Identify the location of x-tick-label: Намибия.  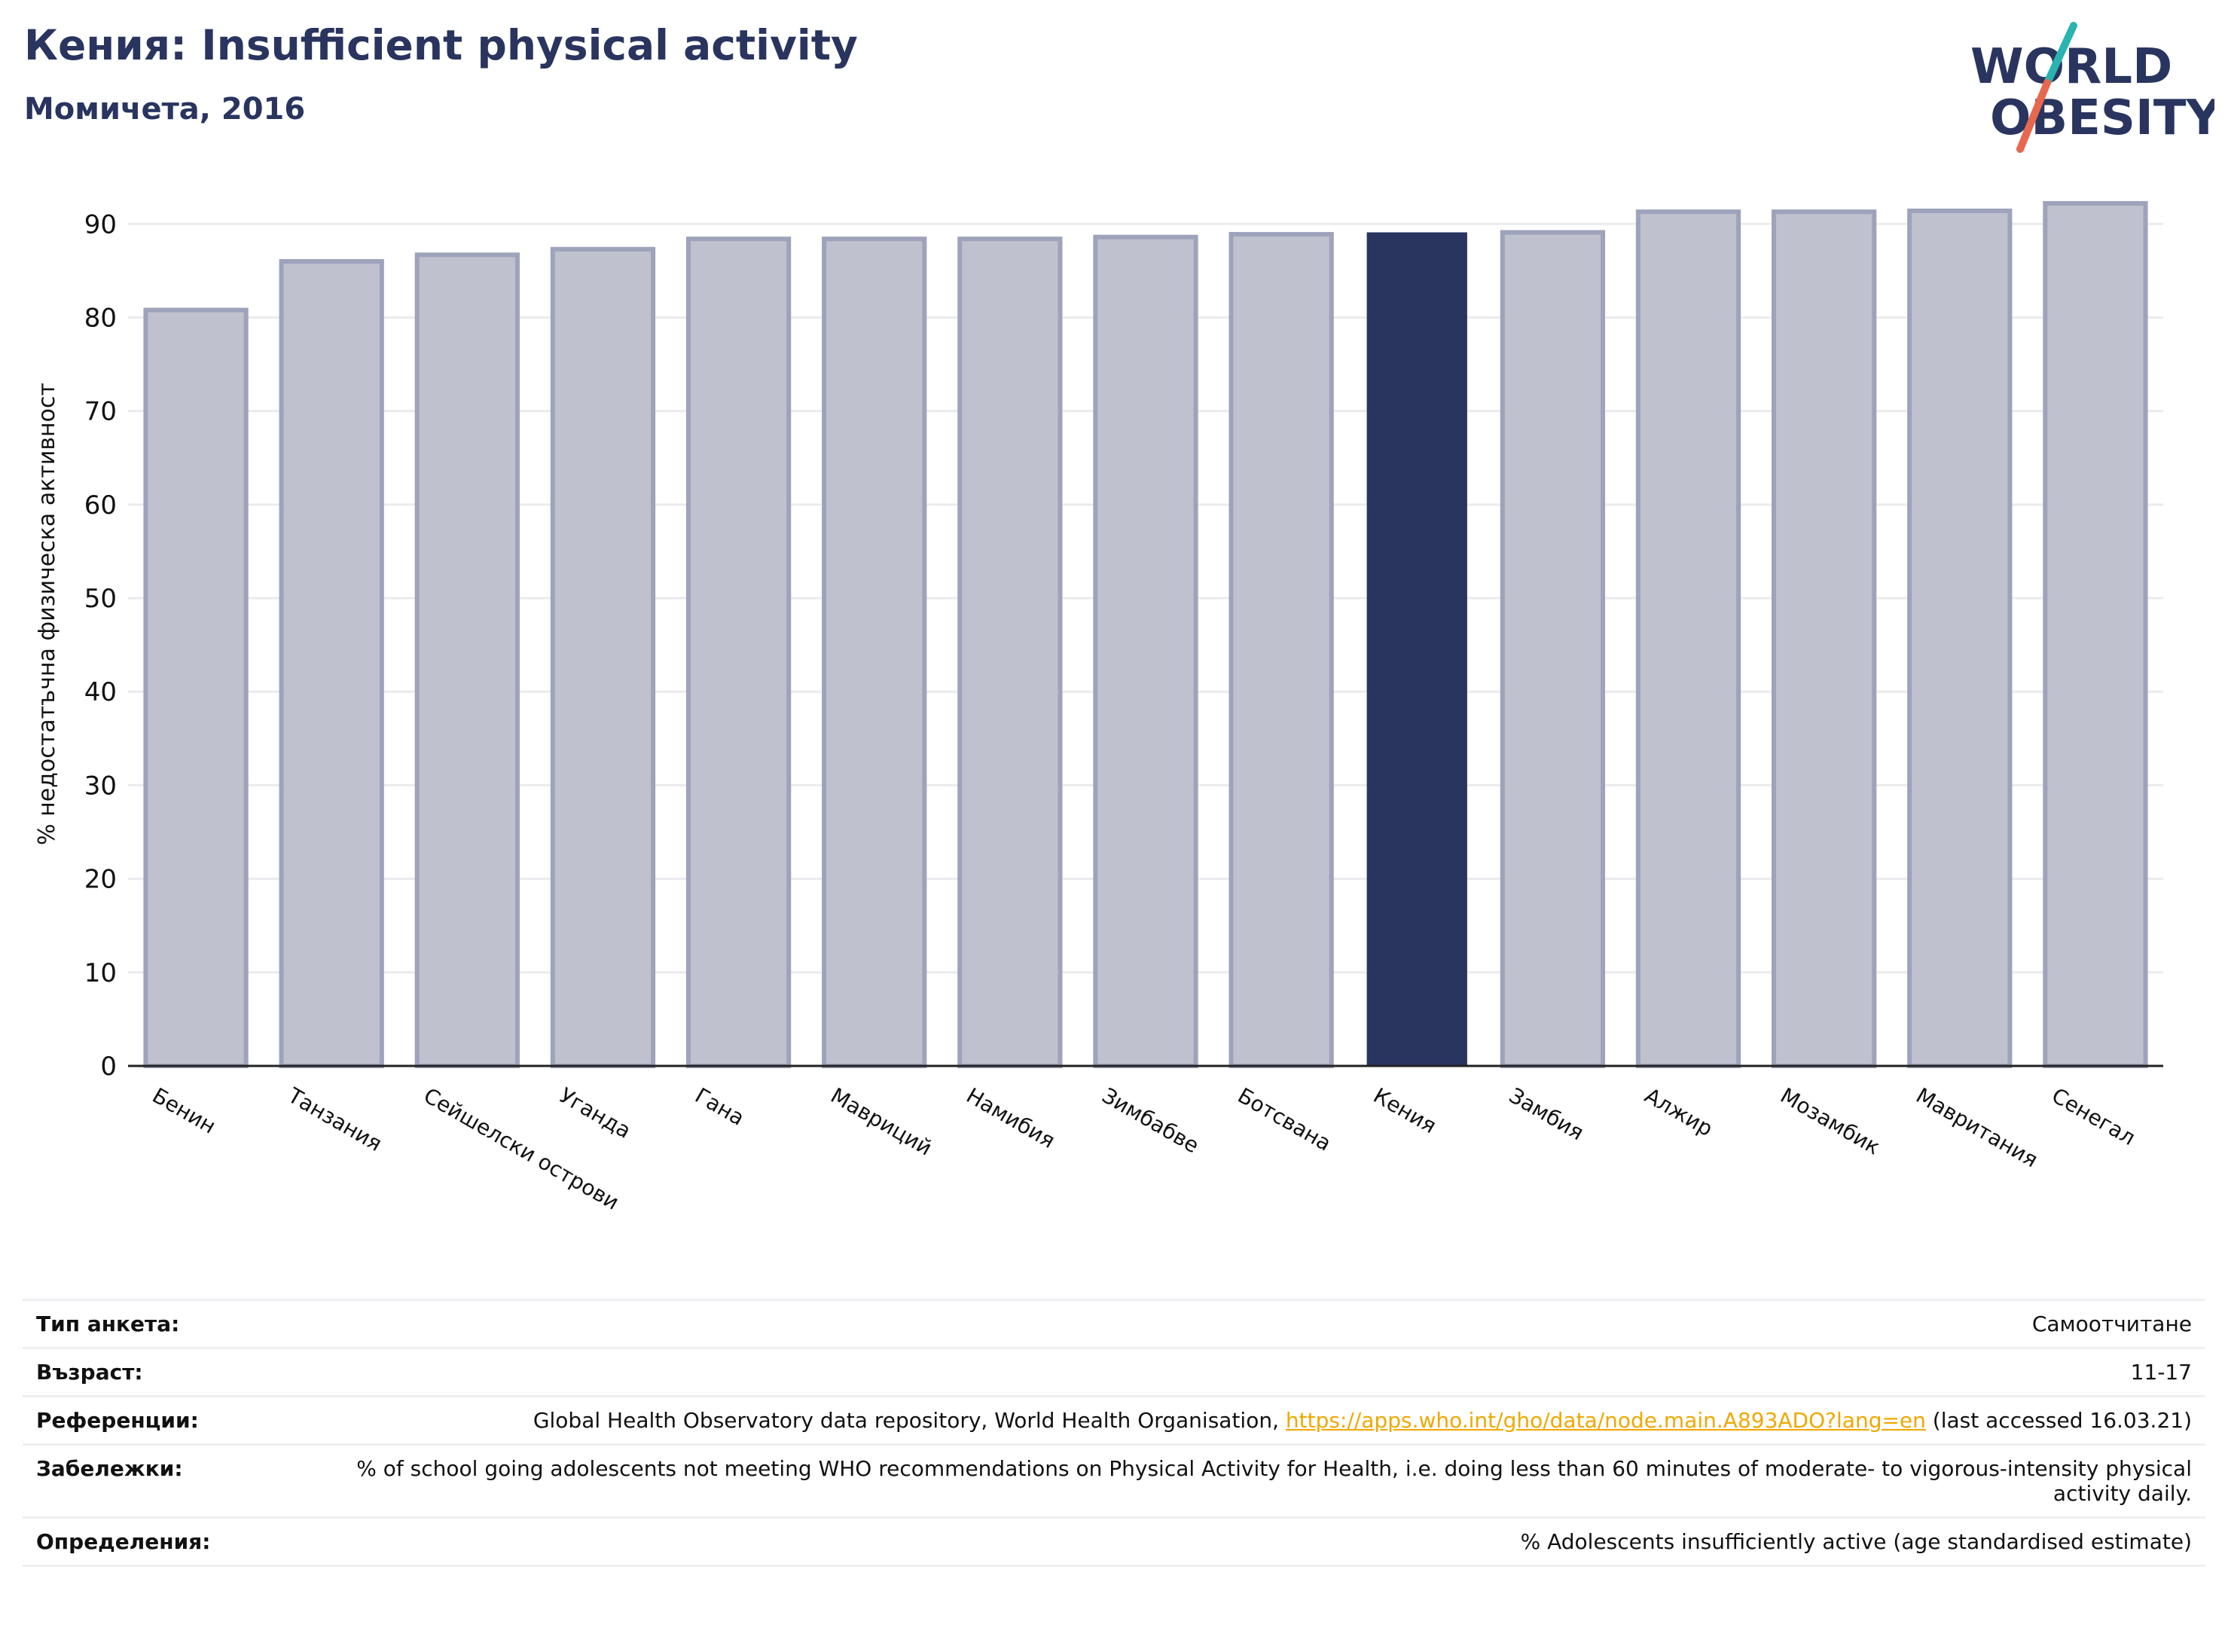
(1010, 1118).